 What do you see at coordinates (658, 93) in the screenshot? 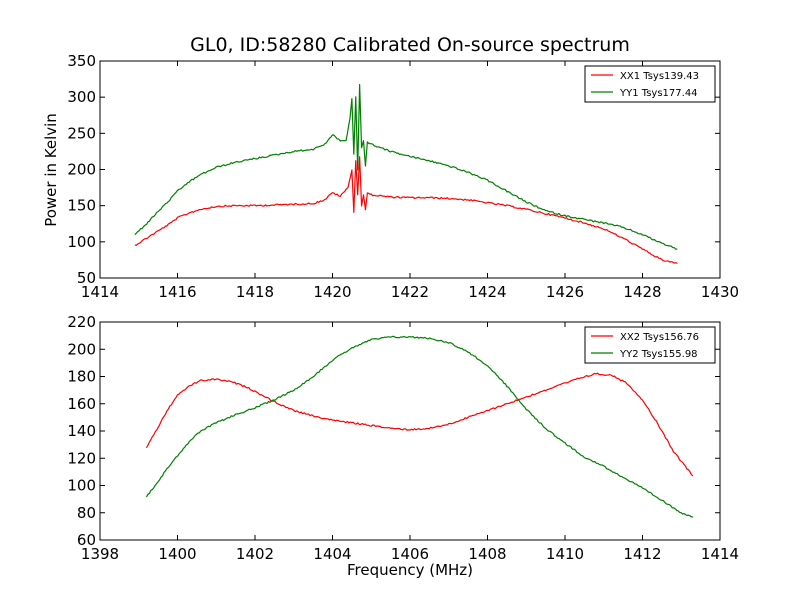
I see `legend-label: YY1 Tsys177.44` at bounding box center [658, 93].